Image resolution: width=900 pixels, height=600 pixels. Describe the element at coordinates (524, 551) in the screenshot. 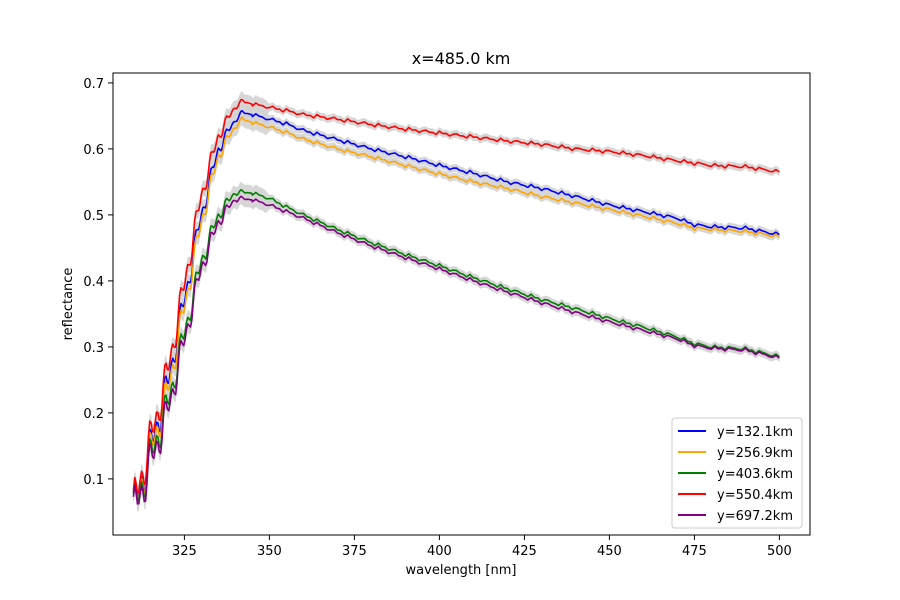

I see `x-tick-label: 425` at that location.